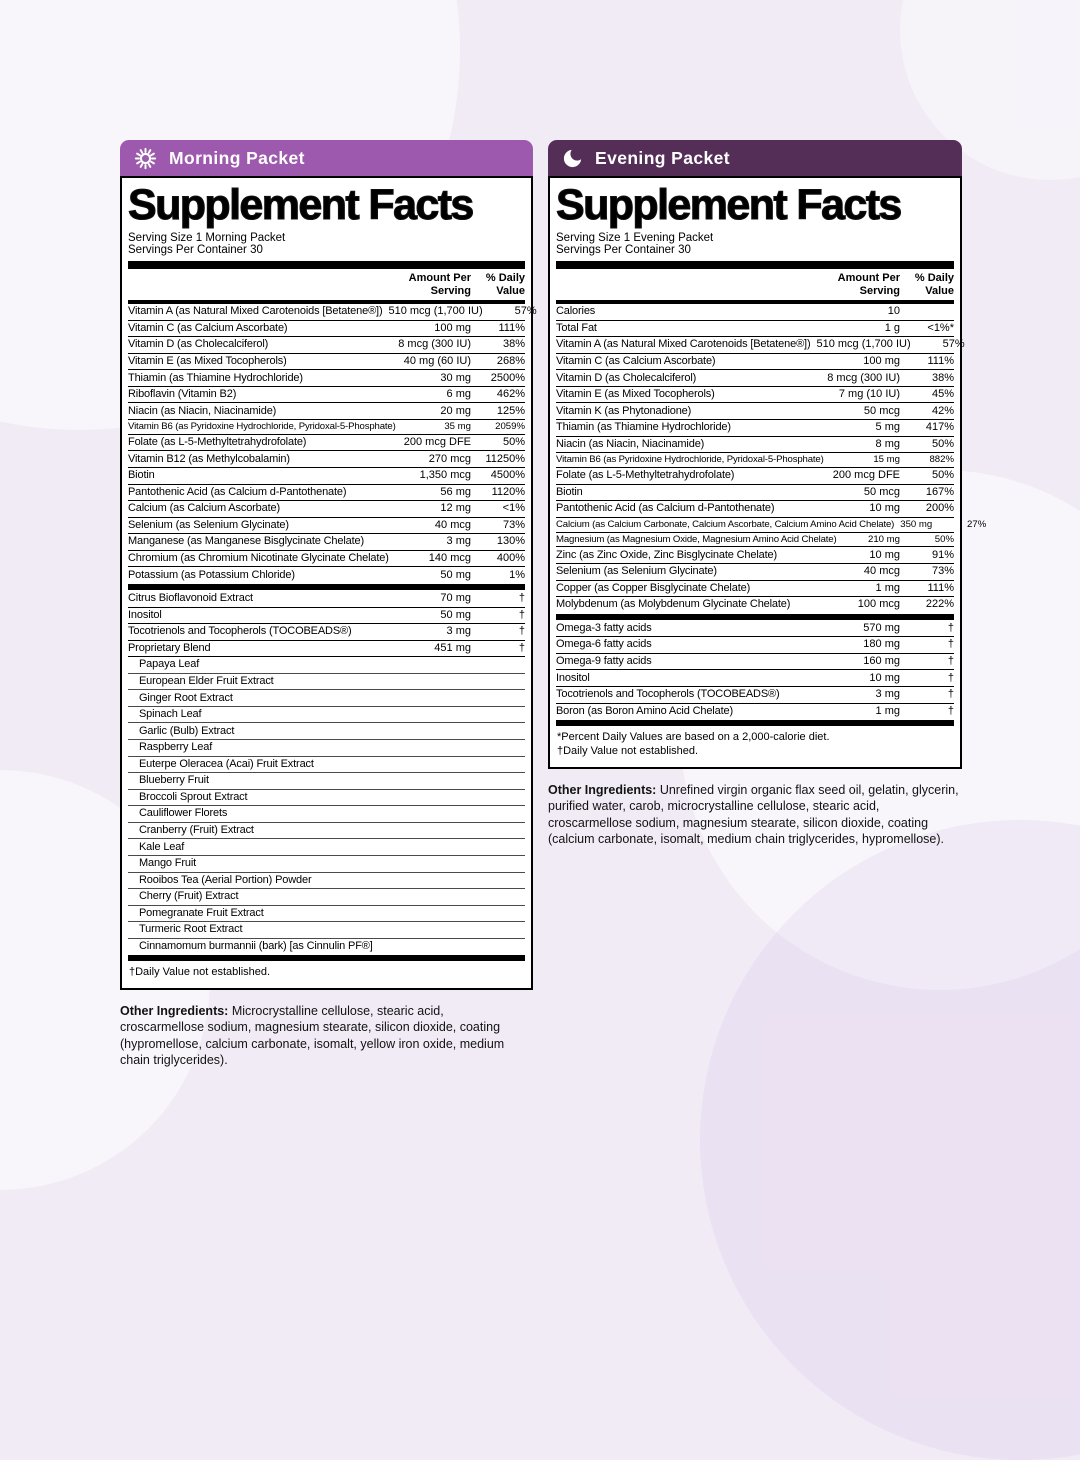  Describe the element at coordinates (455, 491) in the screenshot. I see `row-amount: 56 mg` at that location.